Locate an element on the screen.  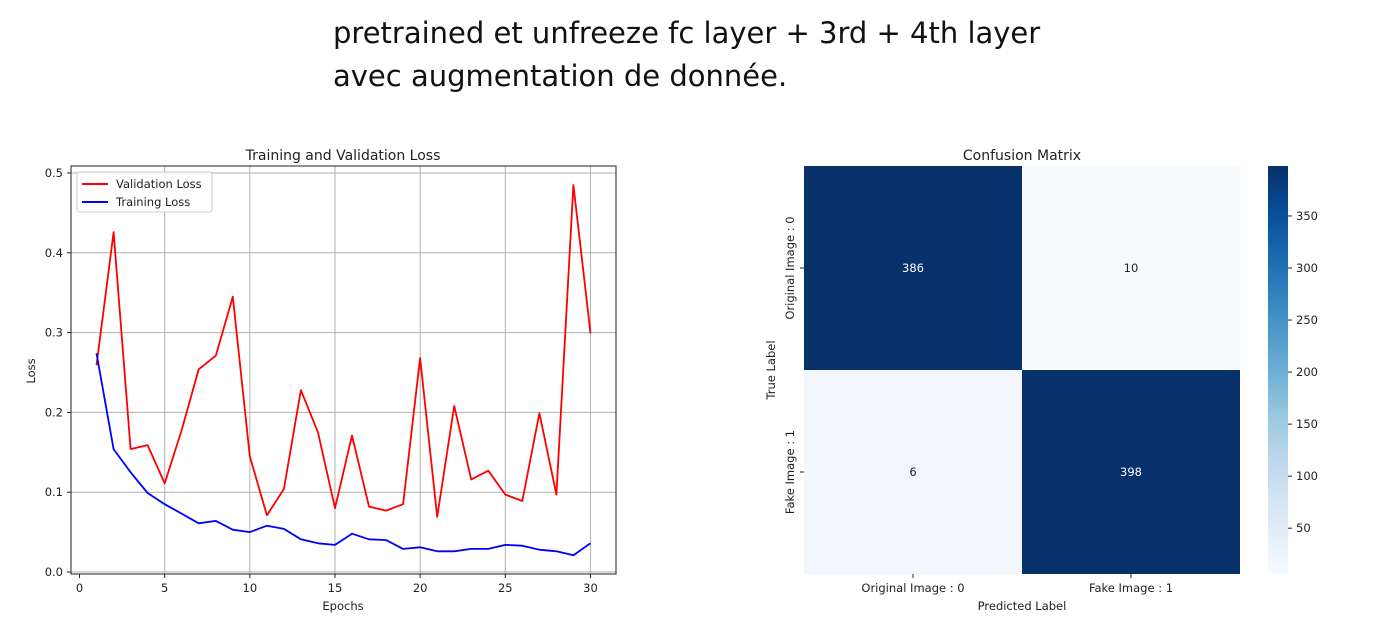
cm-colorbar-tick-label: 100 is located at coordinates (1307, 476).